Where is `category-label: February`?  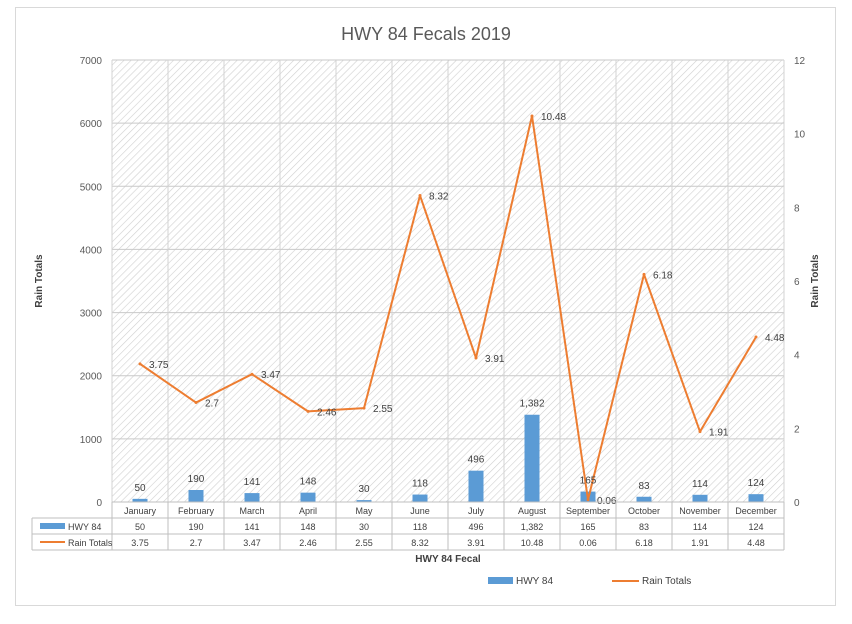
category-label: February is located at coordinates (196, 511).